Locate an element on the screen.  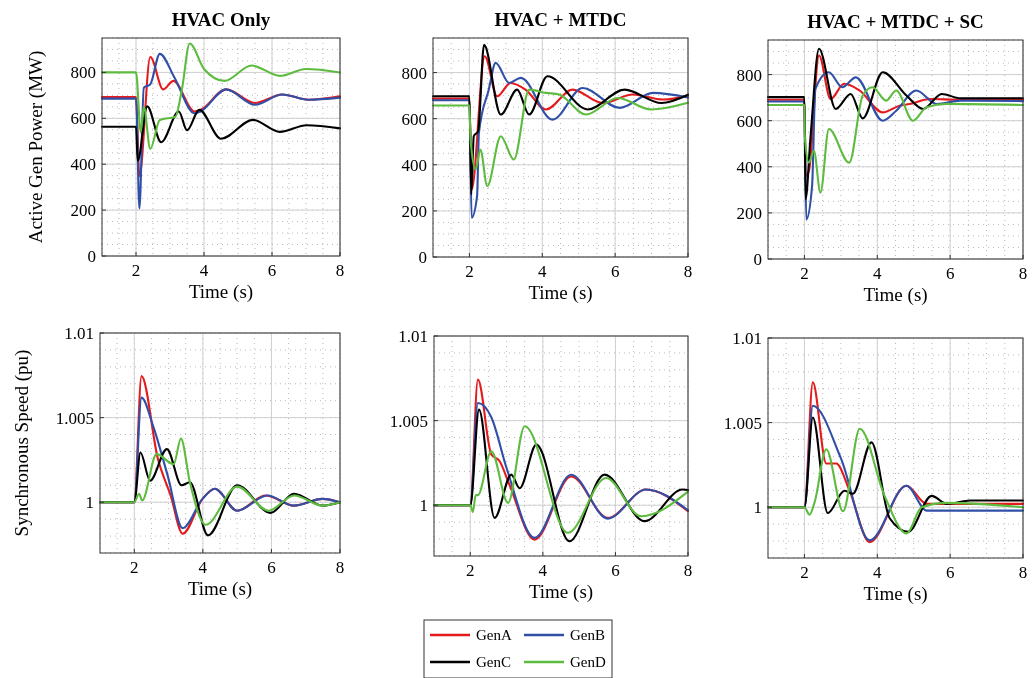
legend-label: GenD is located at coordinates (588, 662).